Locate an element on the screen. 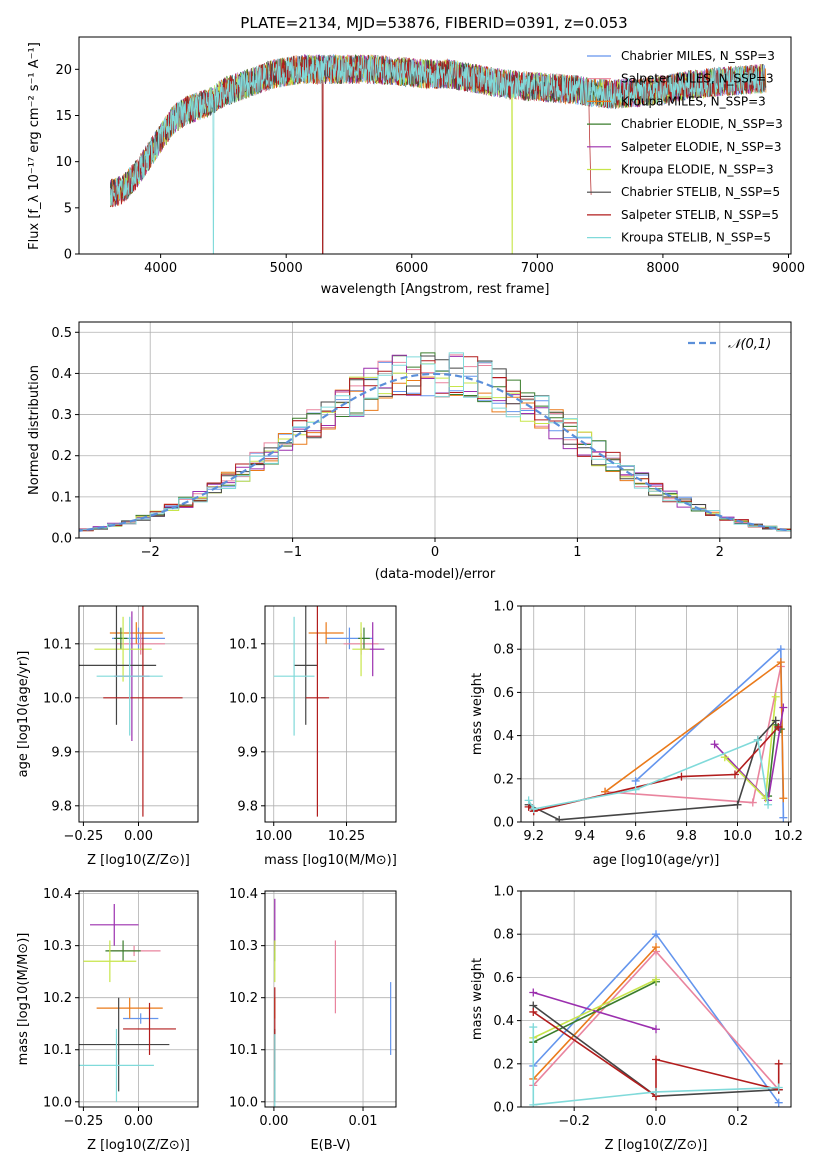  axes-mass_vs_ebv: 0.00 0.01 10.0 10.1 10.2 10.3 10.4 E(B-V) is located at coordinates (313, 1020).